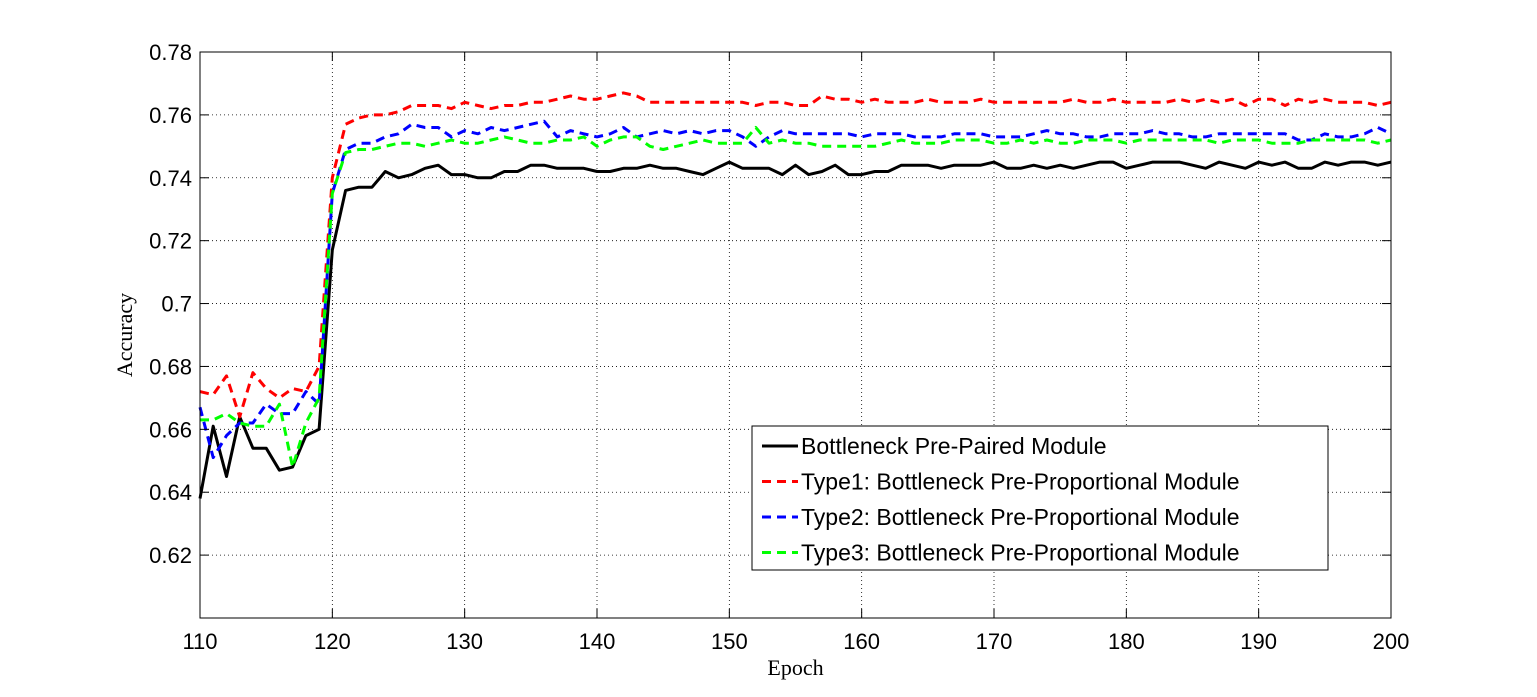 The width and height of the screenshot is (1537, 697). I want to click on x-tick-label: 130, so click(464, 641).